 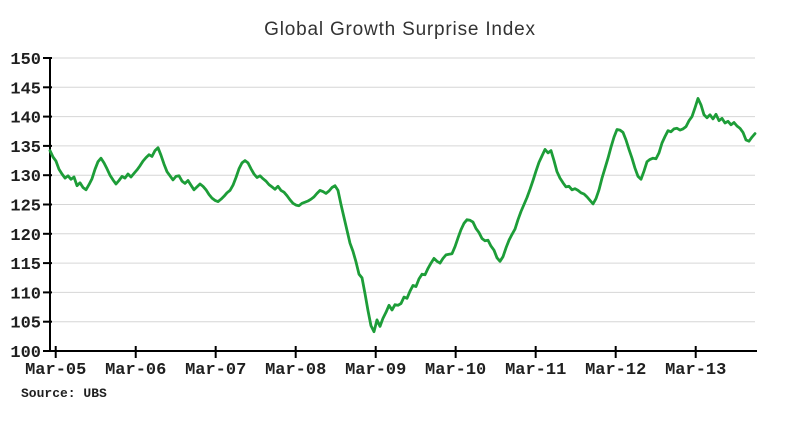 I want to click on x-axis-label: Mar-12, so click(x=615, y=370).